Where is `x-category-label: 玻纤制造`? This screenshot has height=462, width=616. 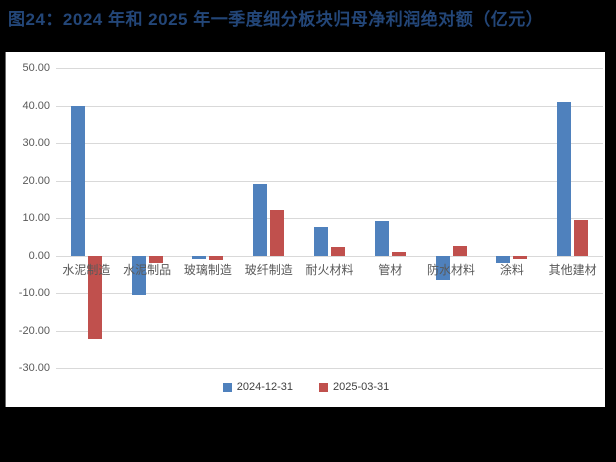
x-category-label: 玻纤制造 is located at coordinates (268, 269).